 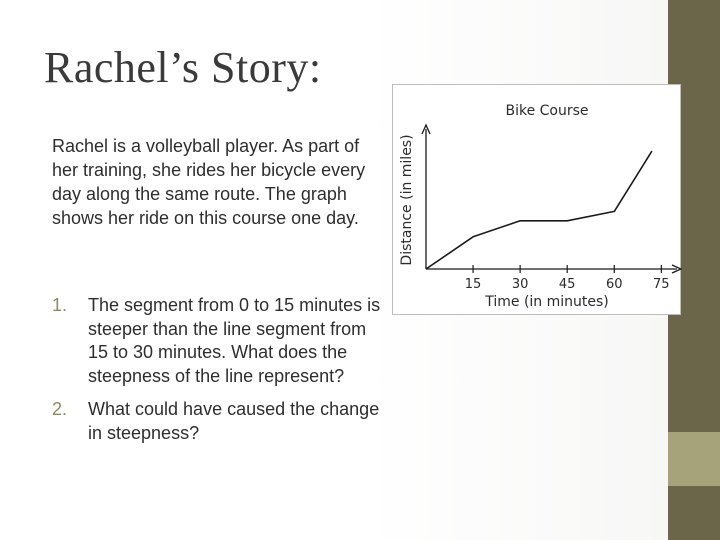 What do you see at coordinates (539, 210) in the screenshot?
I see `distance-series-line` at bounding box center [539, 210].